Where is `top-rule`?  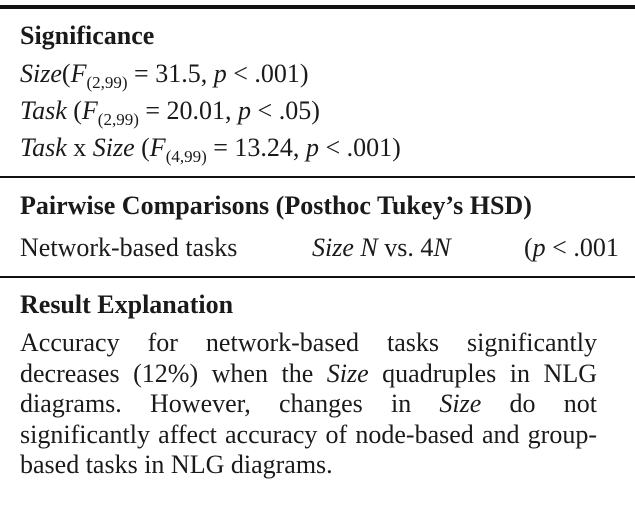
top-rule is located at coordinates (317, 7).